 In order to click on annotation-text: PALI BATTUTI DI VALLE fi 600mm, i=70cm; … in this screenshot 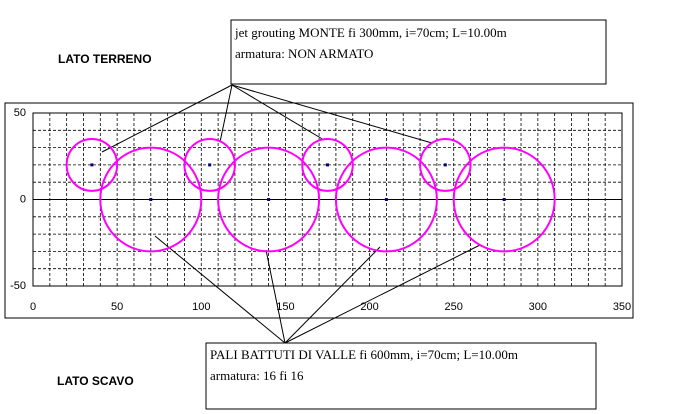, I will do `click(364, 354)`.